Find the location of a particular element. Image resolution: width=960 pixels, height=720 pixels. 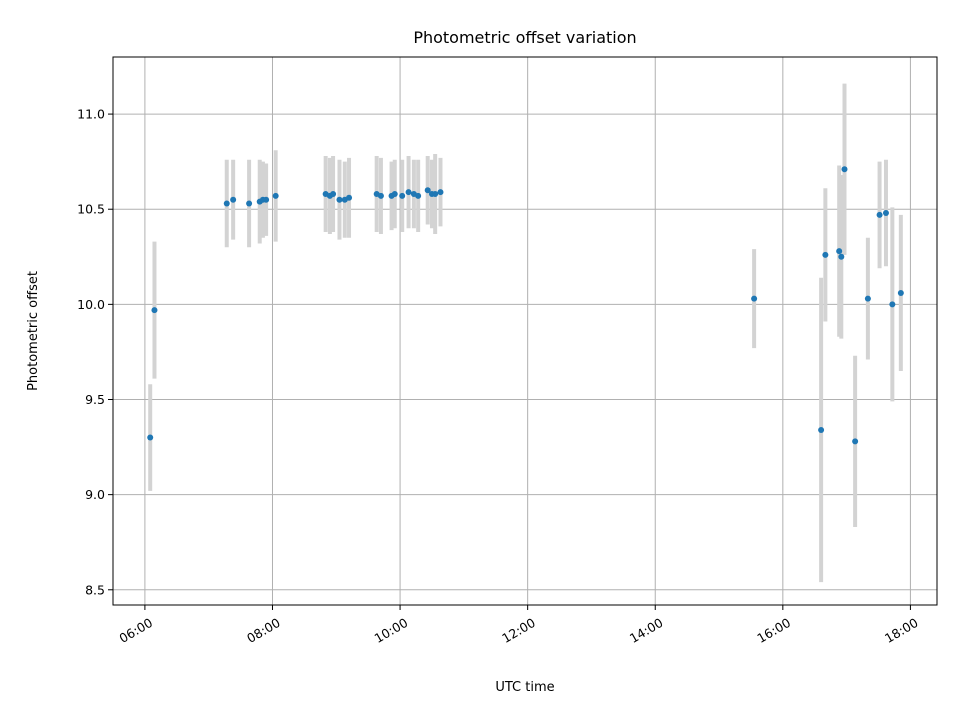

y-tick-label: 8.5 is located at coordinates (95, 589).